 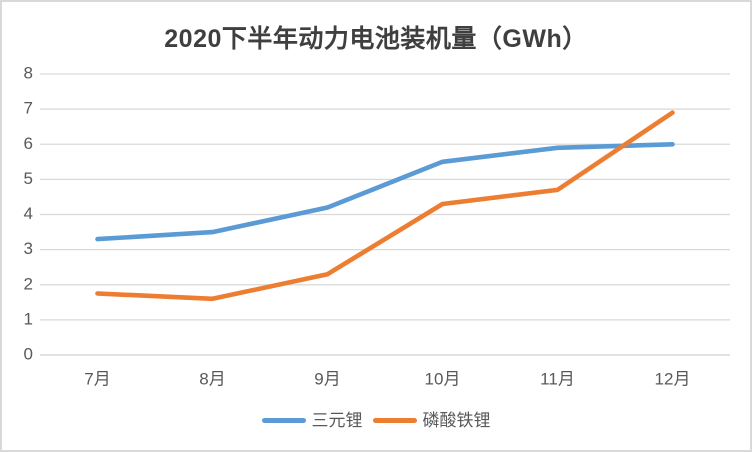 I want to click on y-axis-tick-label: 2, so click(x=28, y=283).